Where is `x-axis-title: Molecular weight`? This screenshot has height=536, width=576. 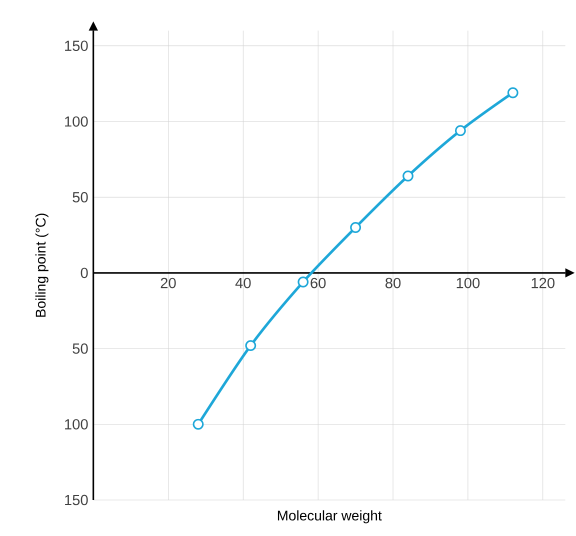
x-axis-title: Molecular weight is located at coordinates (330, 517).